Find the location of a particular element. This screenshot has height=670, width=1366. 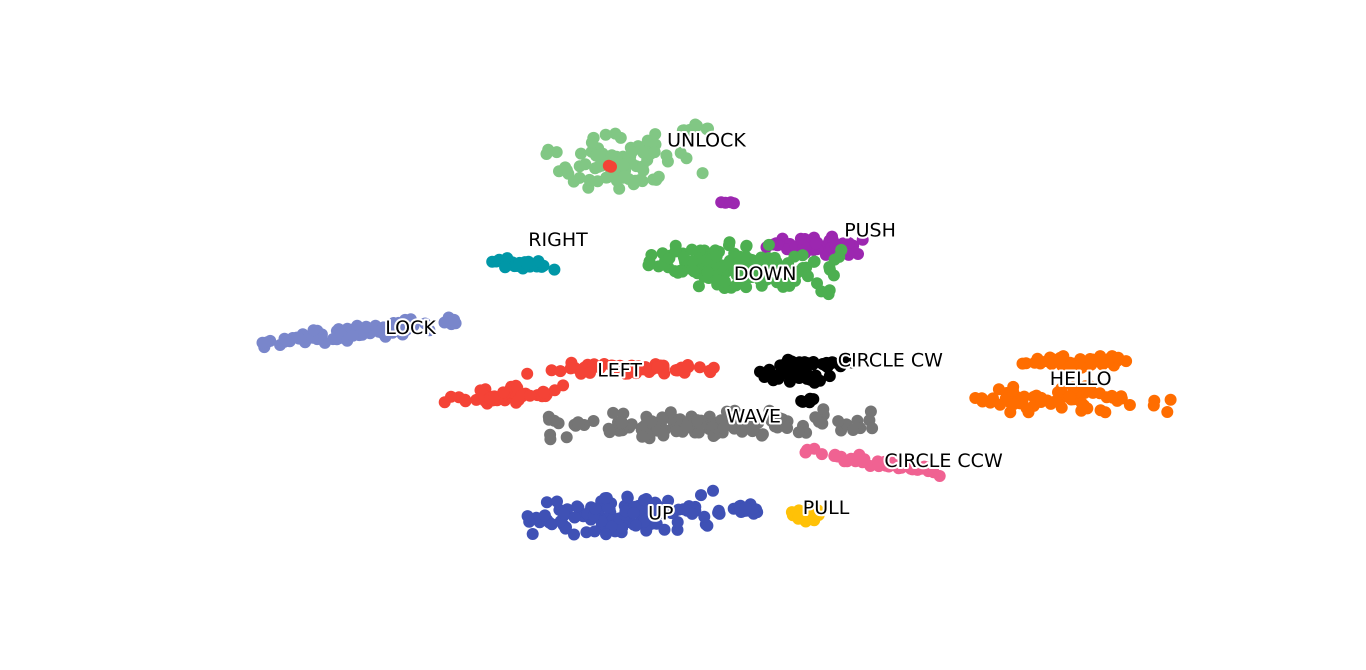

label-circle-cw: CIRCLE CW is located at coordinates (890, 360).